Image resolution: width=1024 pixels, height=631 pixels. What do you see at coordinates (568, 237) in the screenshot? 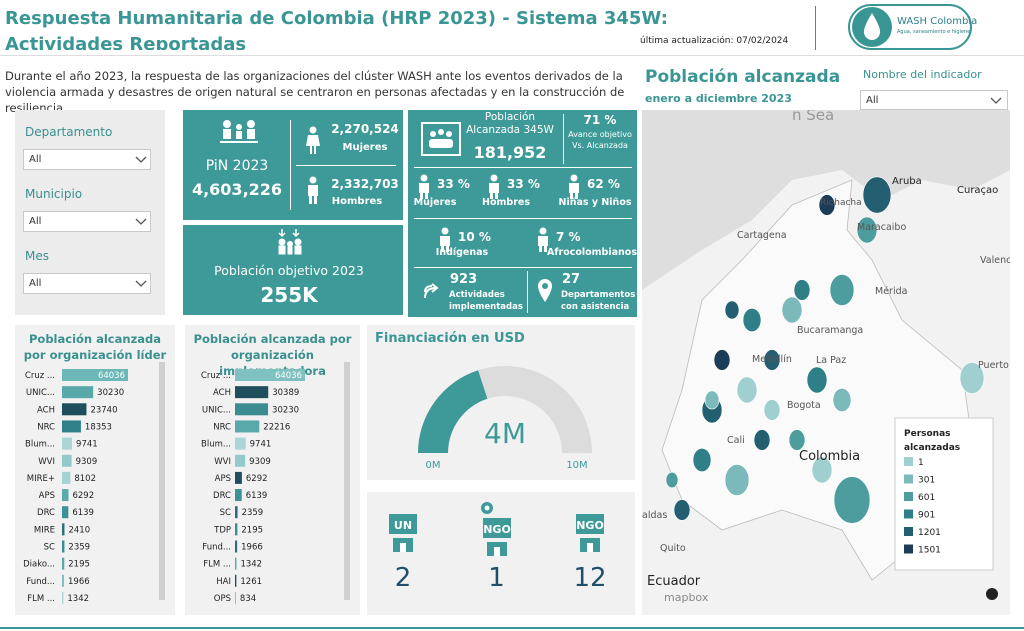
I see `breakdown-value: 7 %` at bounding box center [568, 237].